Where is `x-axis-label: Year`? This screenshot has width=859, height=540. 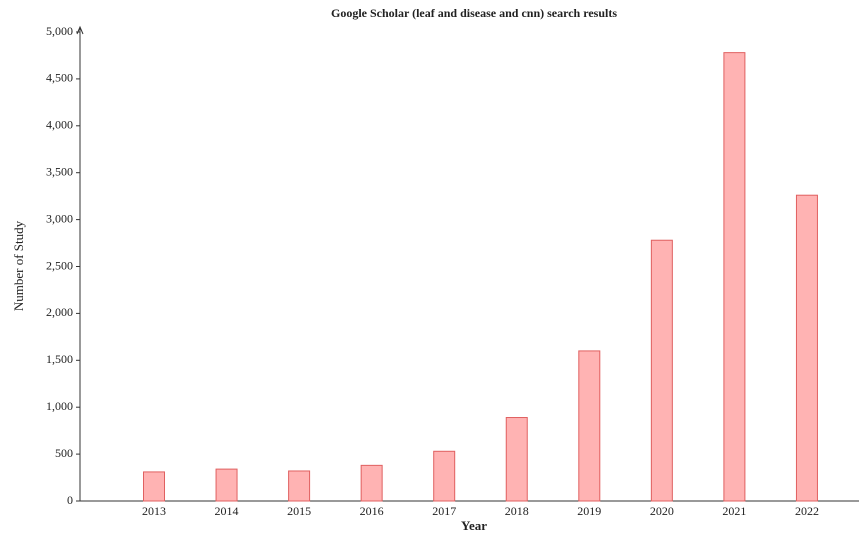 x-axis-label: Year is located at coordinates (474, 525).